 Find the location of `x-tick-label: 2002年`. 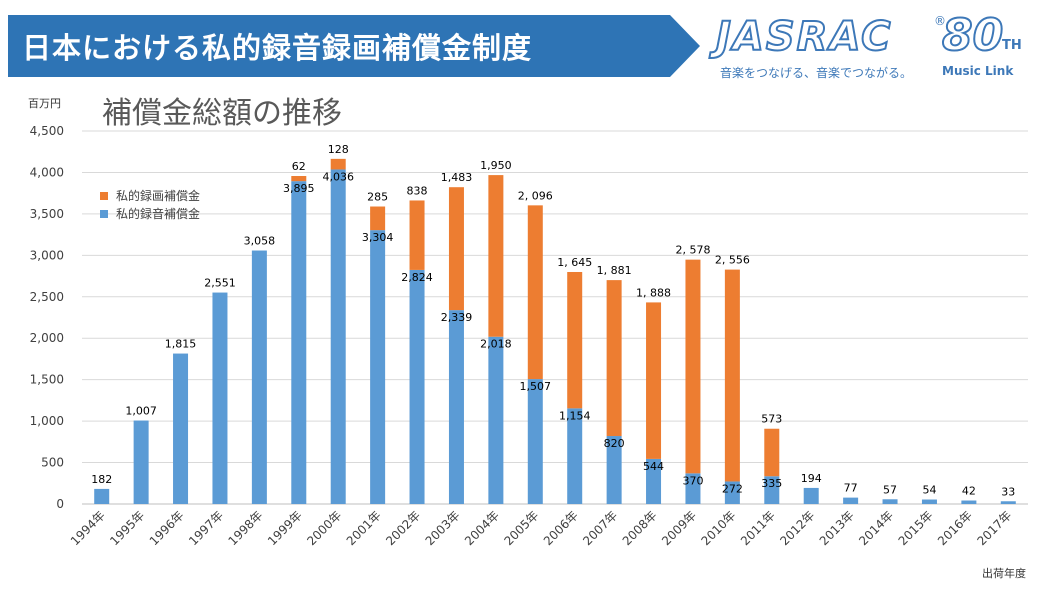

x-tick-label: 2002年 is located at coordinates (403, 528).